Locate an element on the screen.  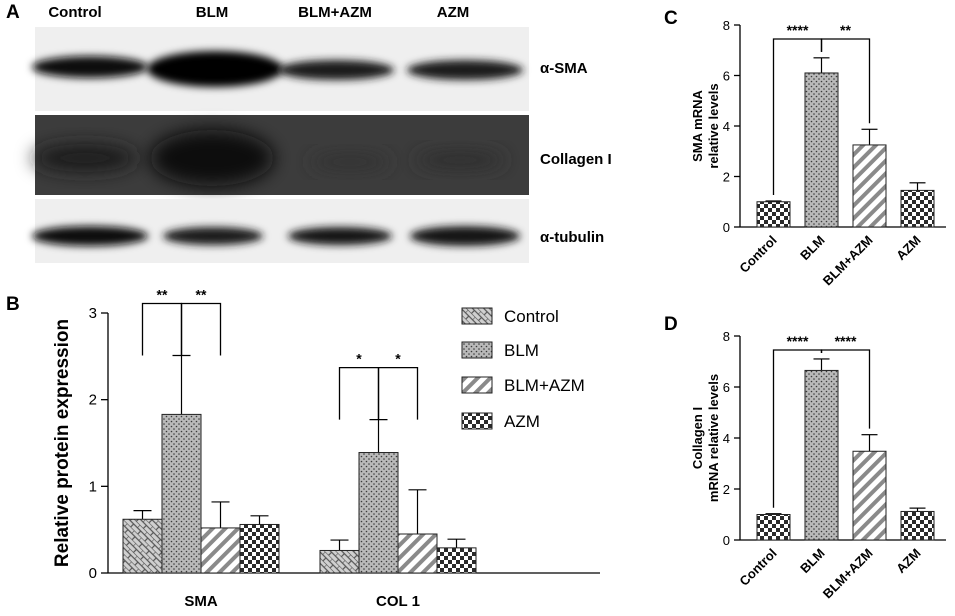
chart-b-y-tick-label: 0 is located at coordinates (93, 573).